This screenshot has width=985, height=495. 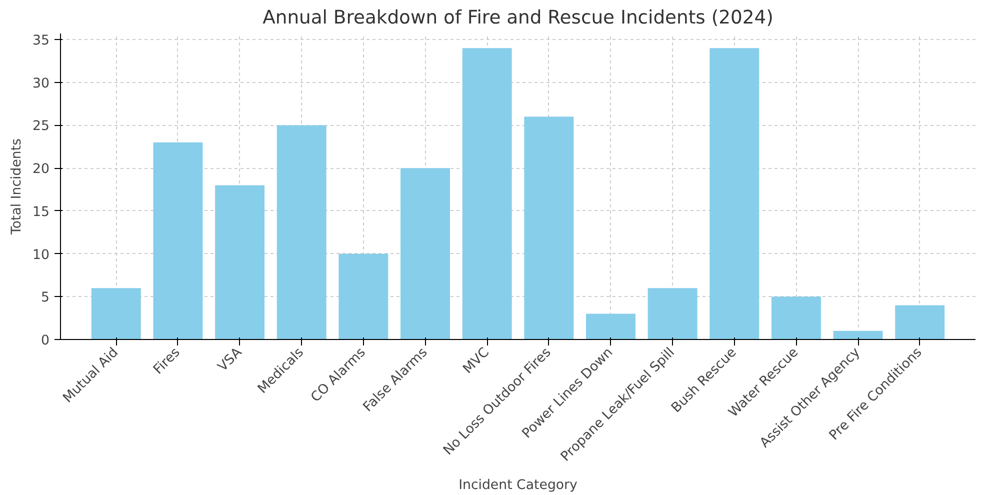 I want to click on chart-title: Annual Breakdown of Fire and Rescue Incidents (2024), so click(x=518, y=18).